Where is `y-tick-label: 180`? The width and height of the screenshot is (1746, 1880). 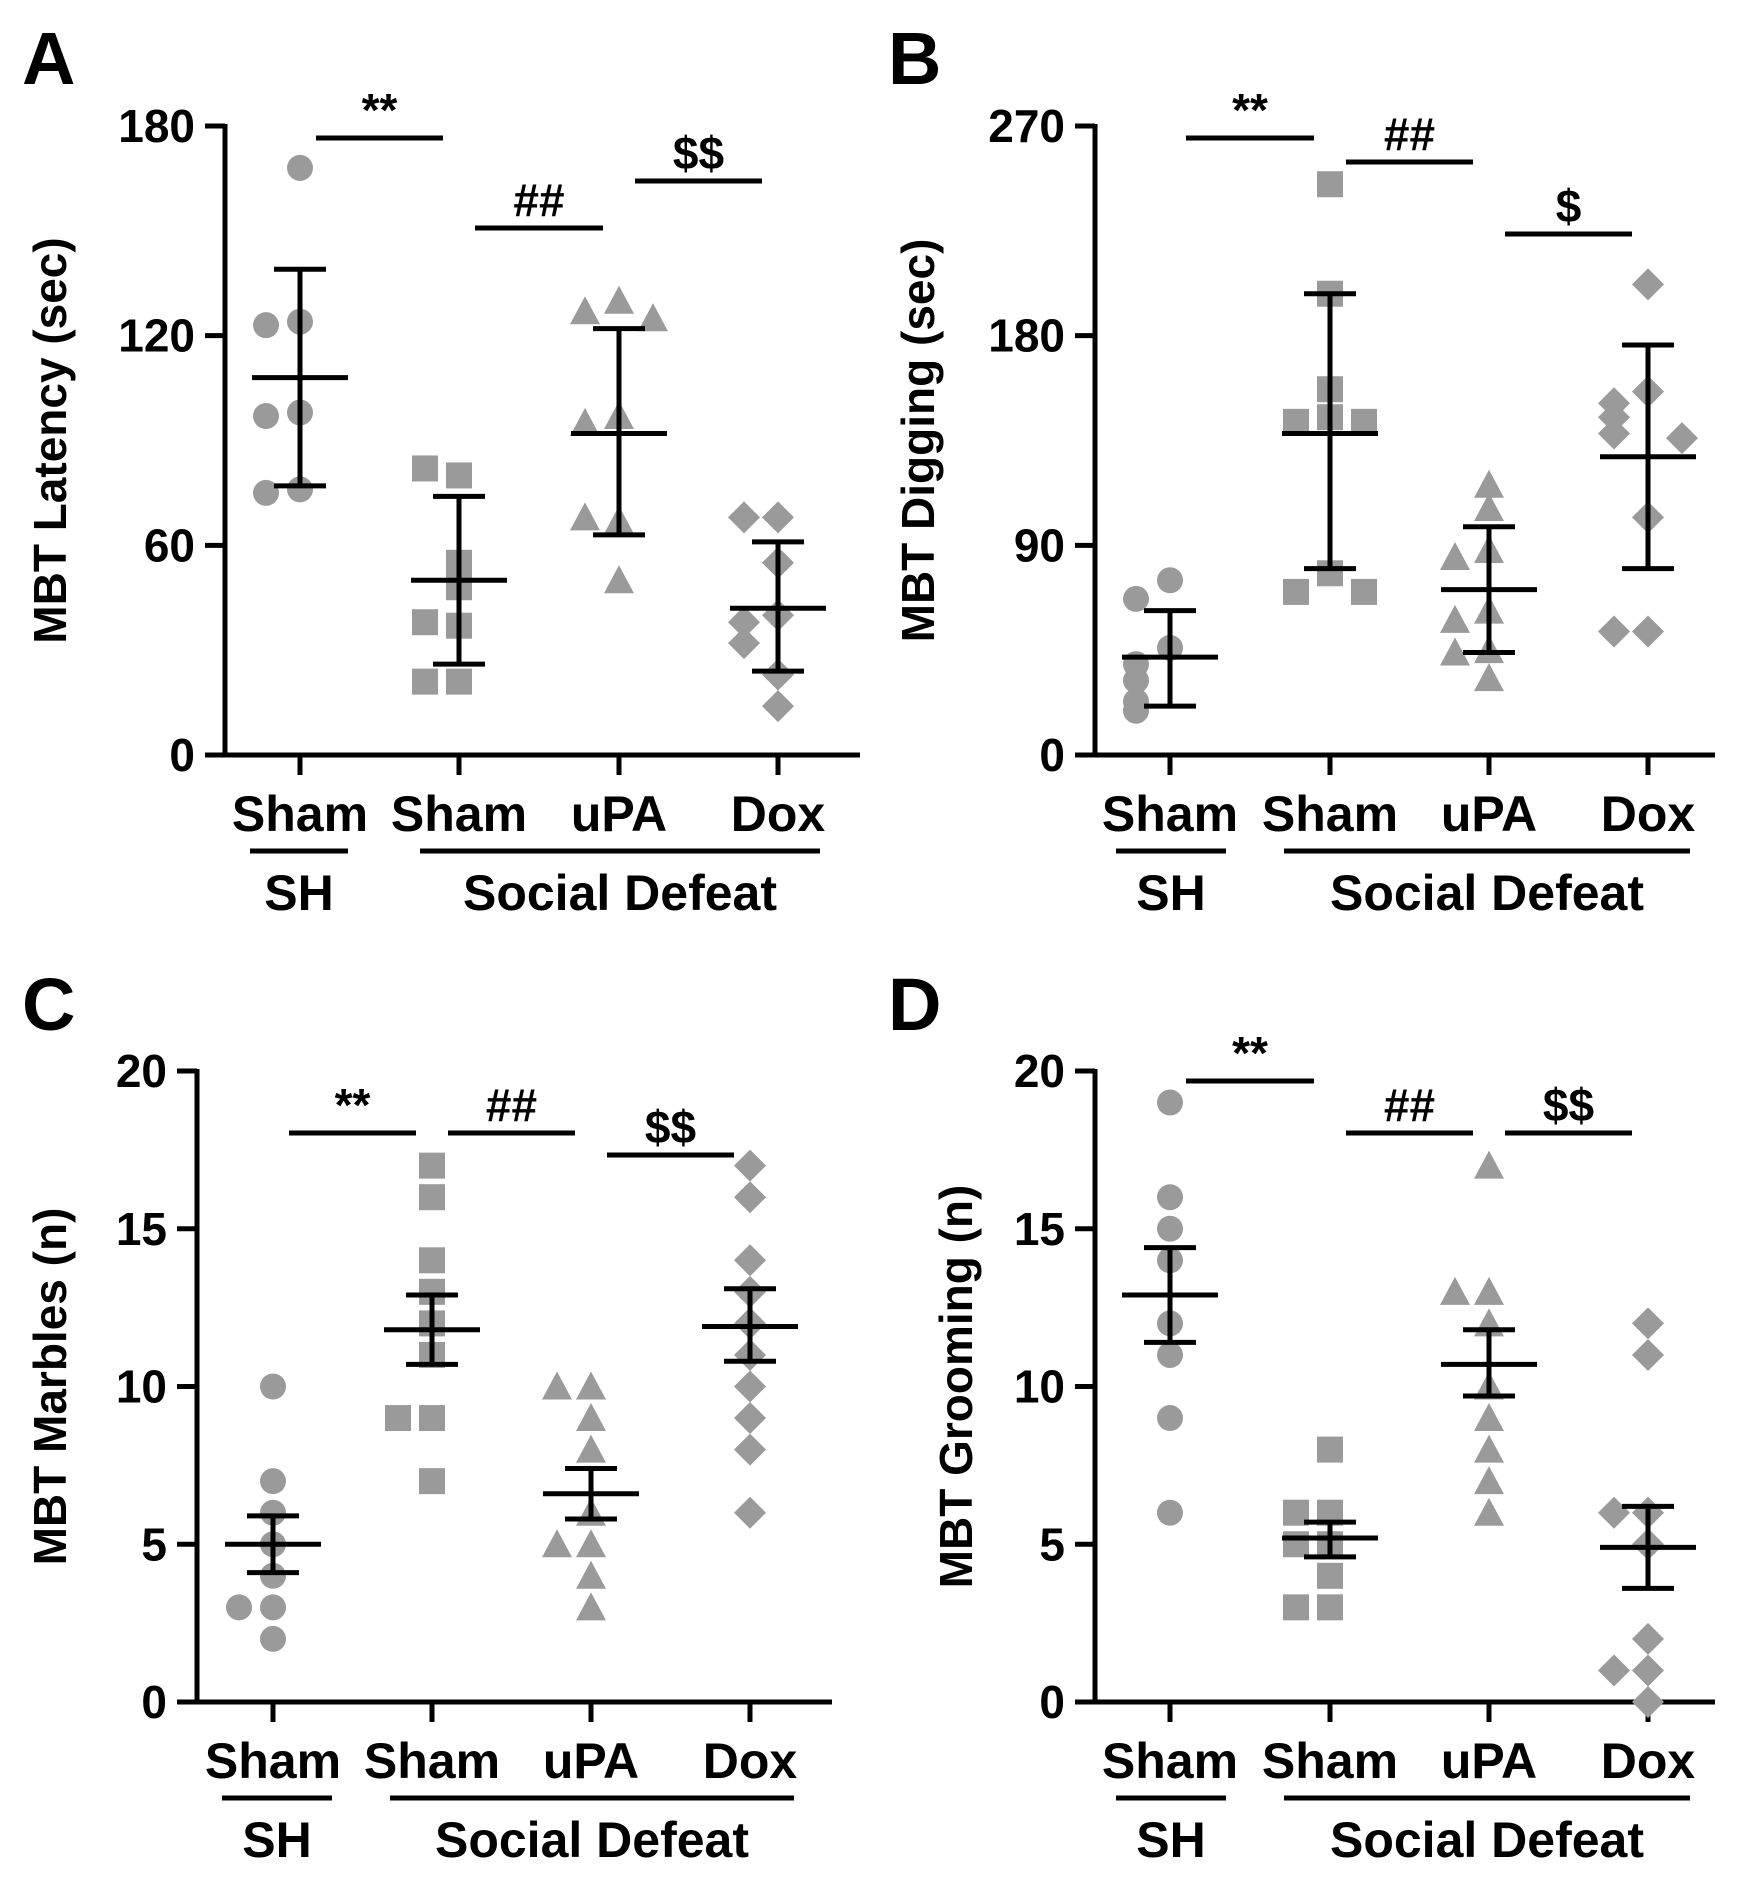
y-tick-label: 180 is located at coordinates (156, 126).